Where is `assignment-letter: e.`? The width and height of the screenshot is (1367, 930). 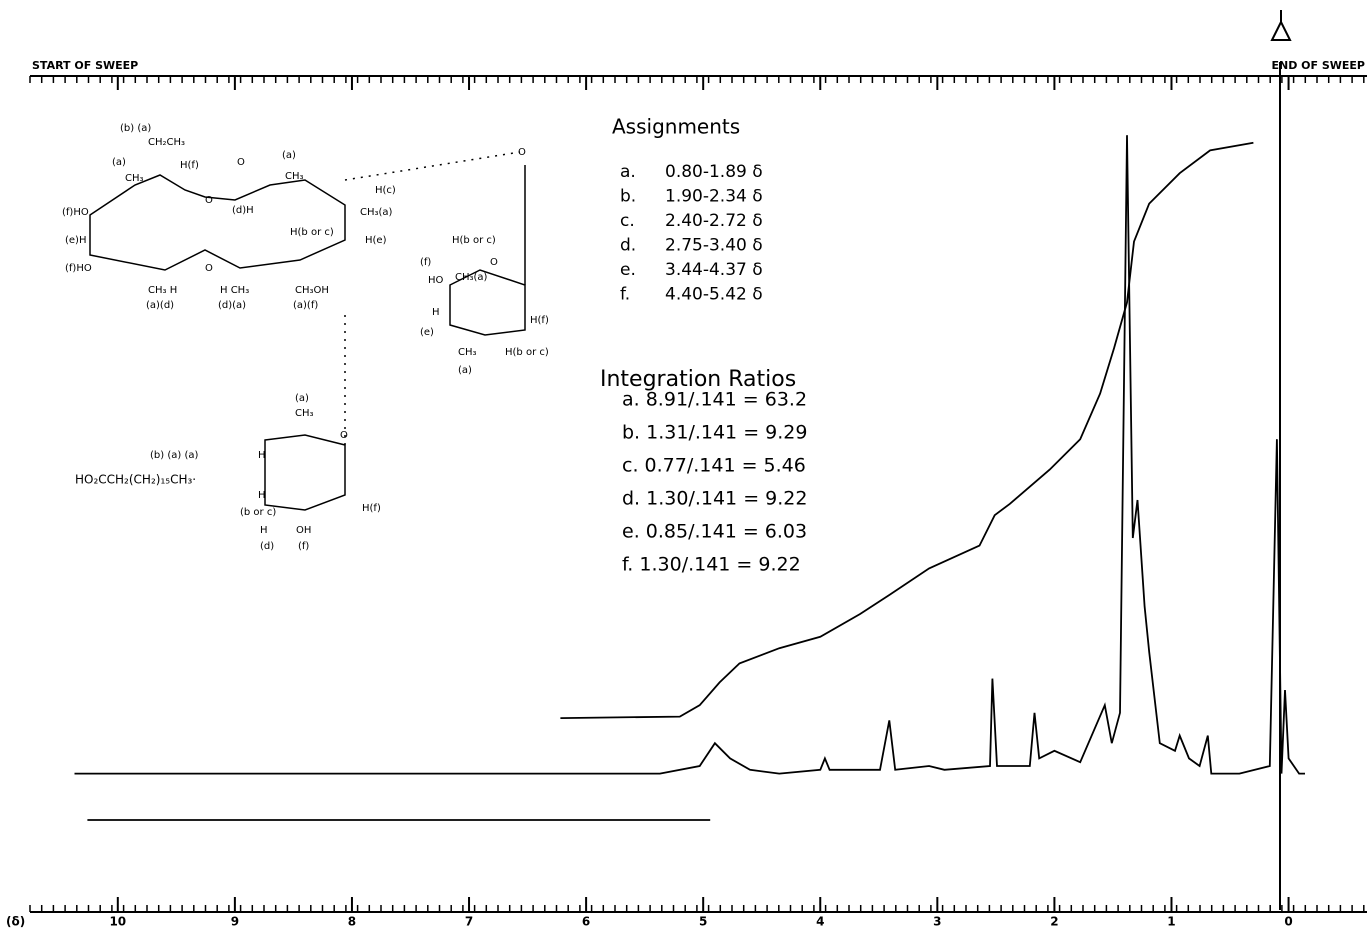
assignment-letter: e. is located at coordinates (628, 270).